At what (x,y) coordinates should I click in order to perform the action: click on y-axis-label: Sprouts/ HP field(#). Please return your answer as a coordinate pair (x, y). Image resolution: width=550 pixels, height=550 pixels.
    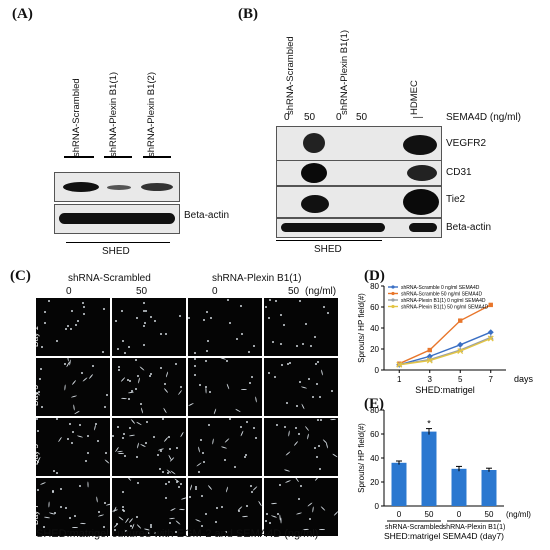
    Looking at the image, I should click on (361, 328).